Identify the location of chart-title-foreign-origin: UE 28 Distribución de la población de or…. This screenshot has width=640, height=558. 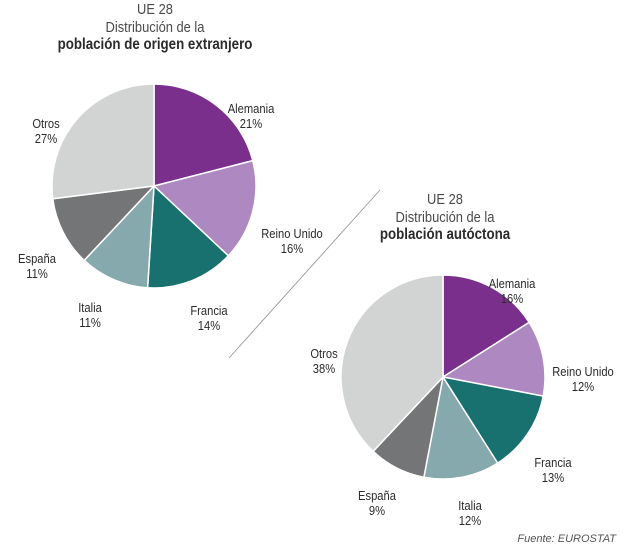
(155, 28).